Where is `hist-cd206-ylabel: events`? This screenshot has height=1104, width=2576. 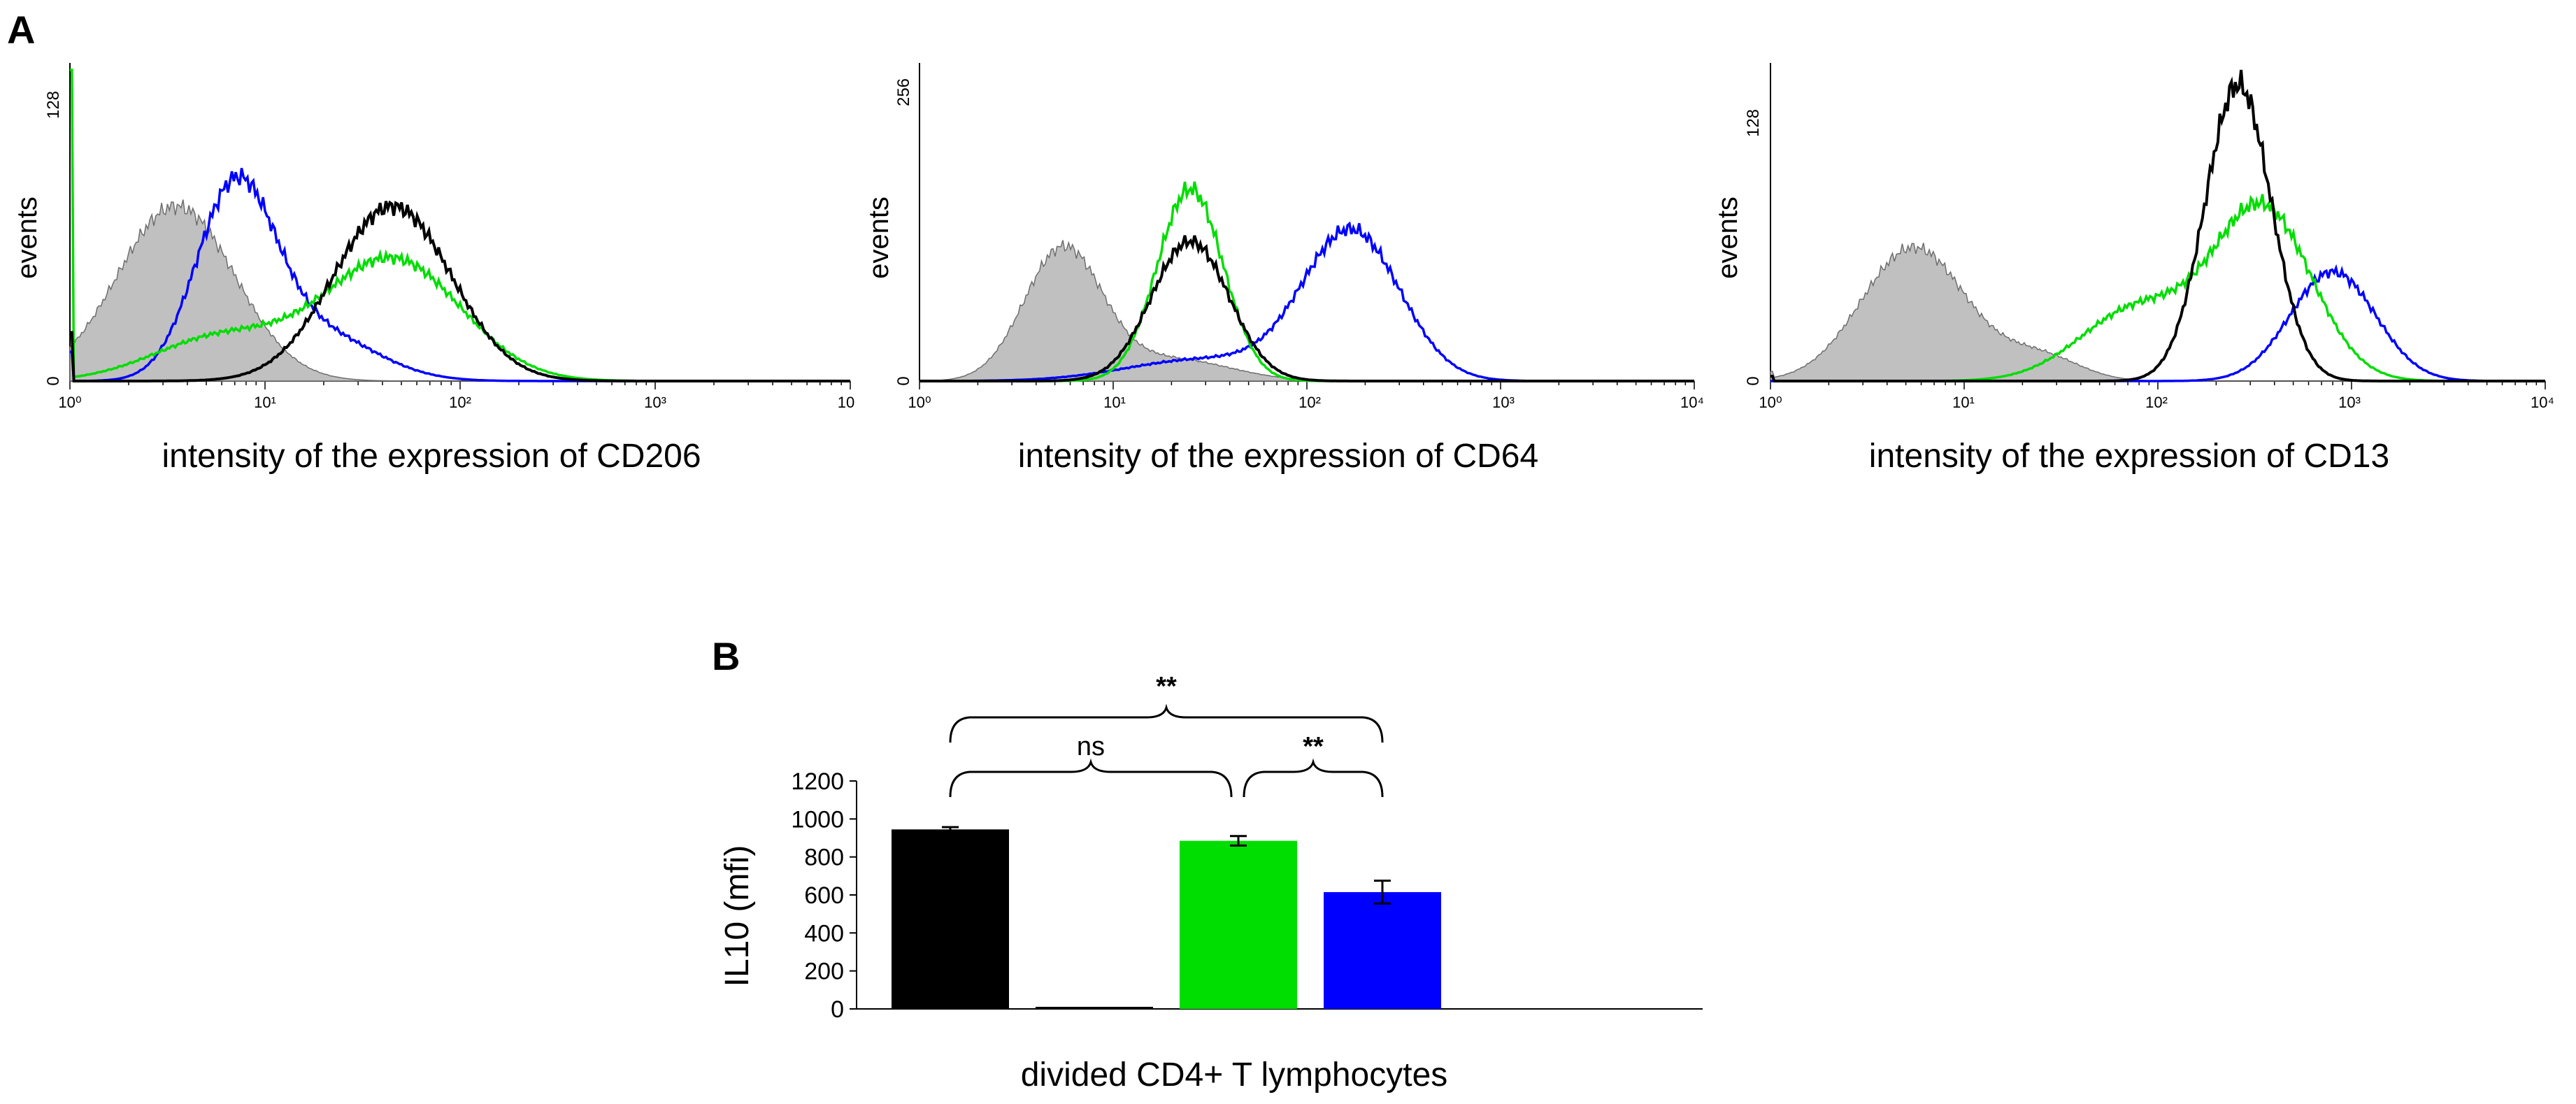 hist-cd206-ylabel: events is located at coordinates (27, 237).